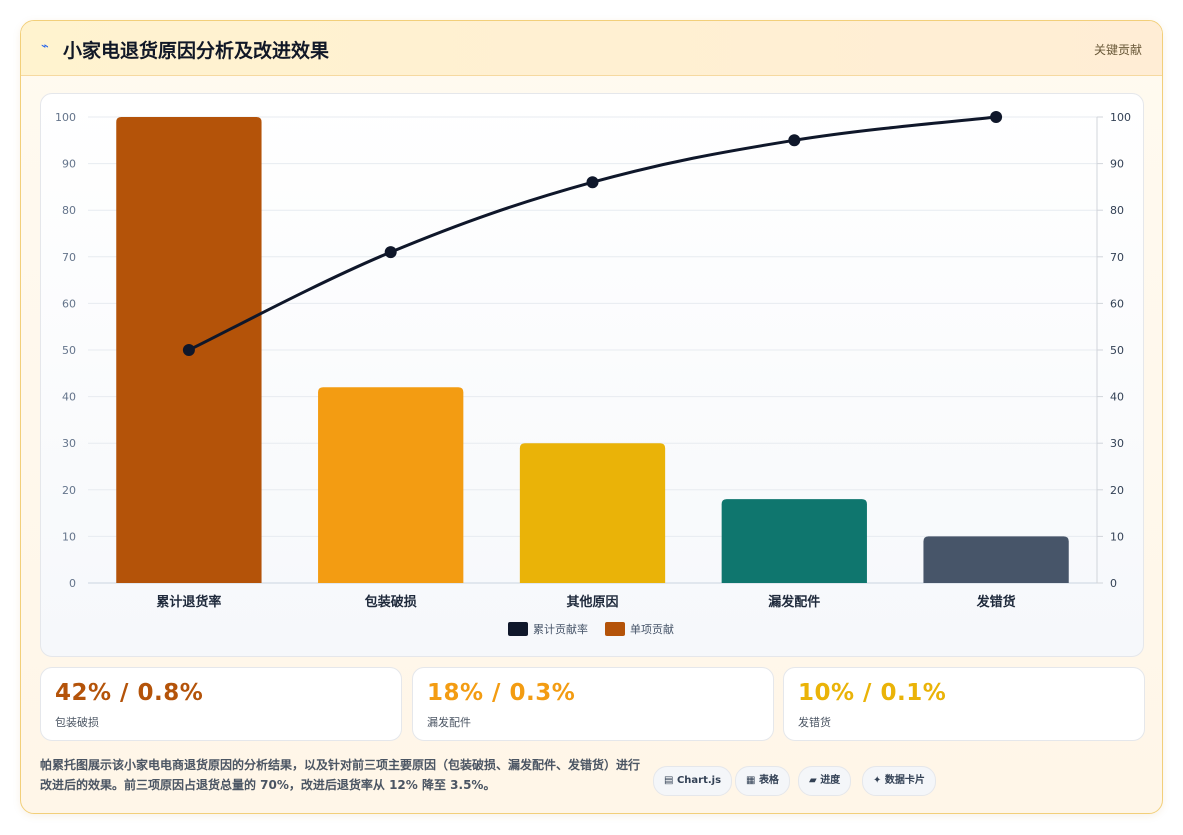 This screenshot has width=1183, height=835. What do you see at coordinates (65, 117) in the screenshot?
I see `y-tick-label: 100` at bounding box center [65, 117].